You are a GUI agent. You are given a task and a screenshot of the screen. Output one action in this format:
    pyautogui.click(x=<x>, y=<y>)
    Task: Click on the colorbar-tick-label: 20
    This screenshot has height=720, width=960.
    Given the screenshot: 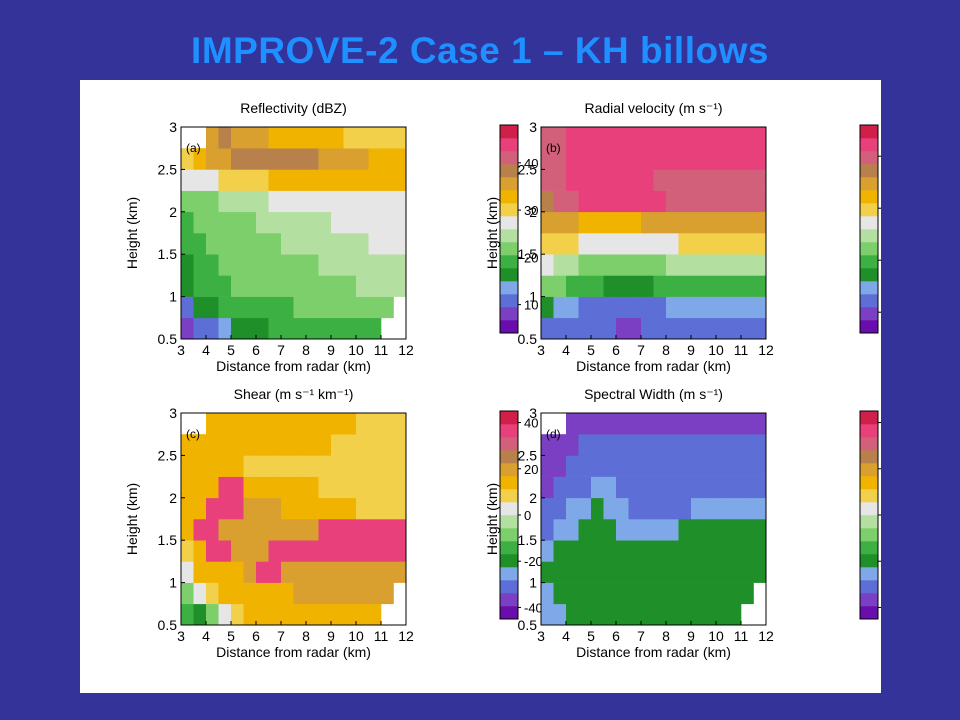 What is the action you would take?
    pyautogui.click(x=531, y=469)
    